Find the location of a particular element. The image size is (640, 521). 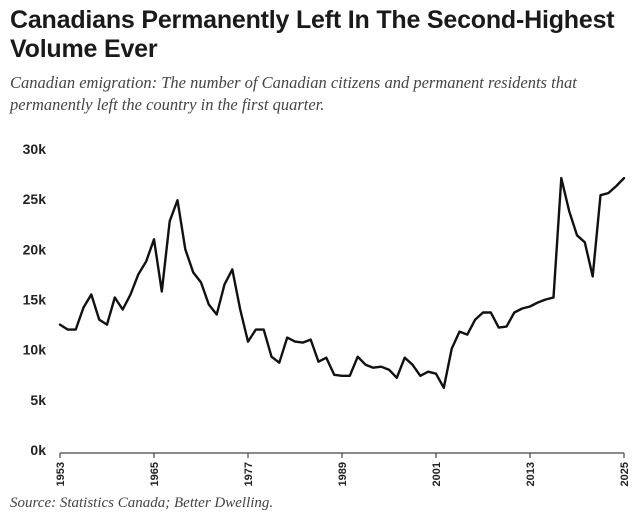

x-tick-label: 1989 is located at coordinates (343, 474).